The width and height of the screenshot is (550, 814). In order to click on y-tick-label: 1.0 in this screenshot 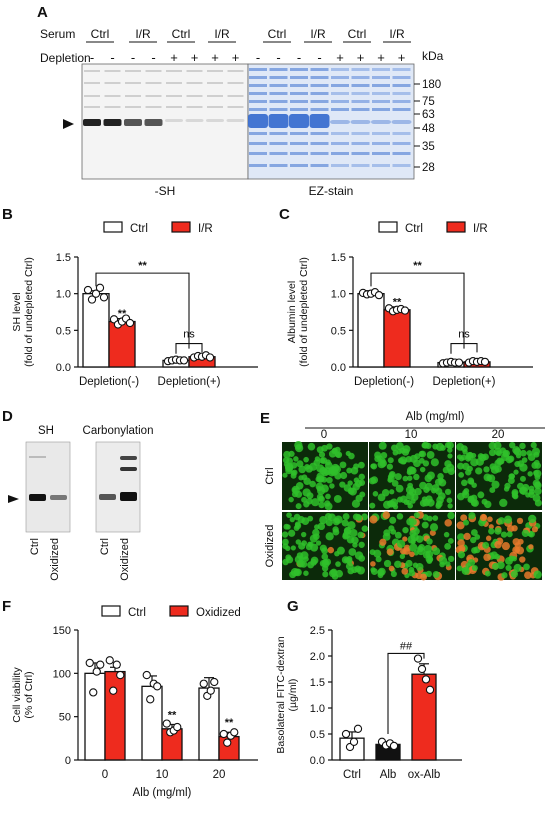, I will do `click(338, 295)`.